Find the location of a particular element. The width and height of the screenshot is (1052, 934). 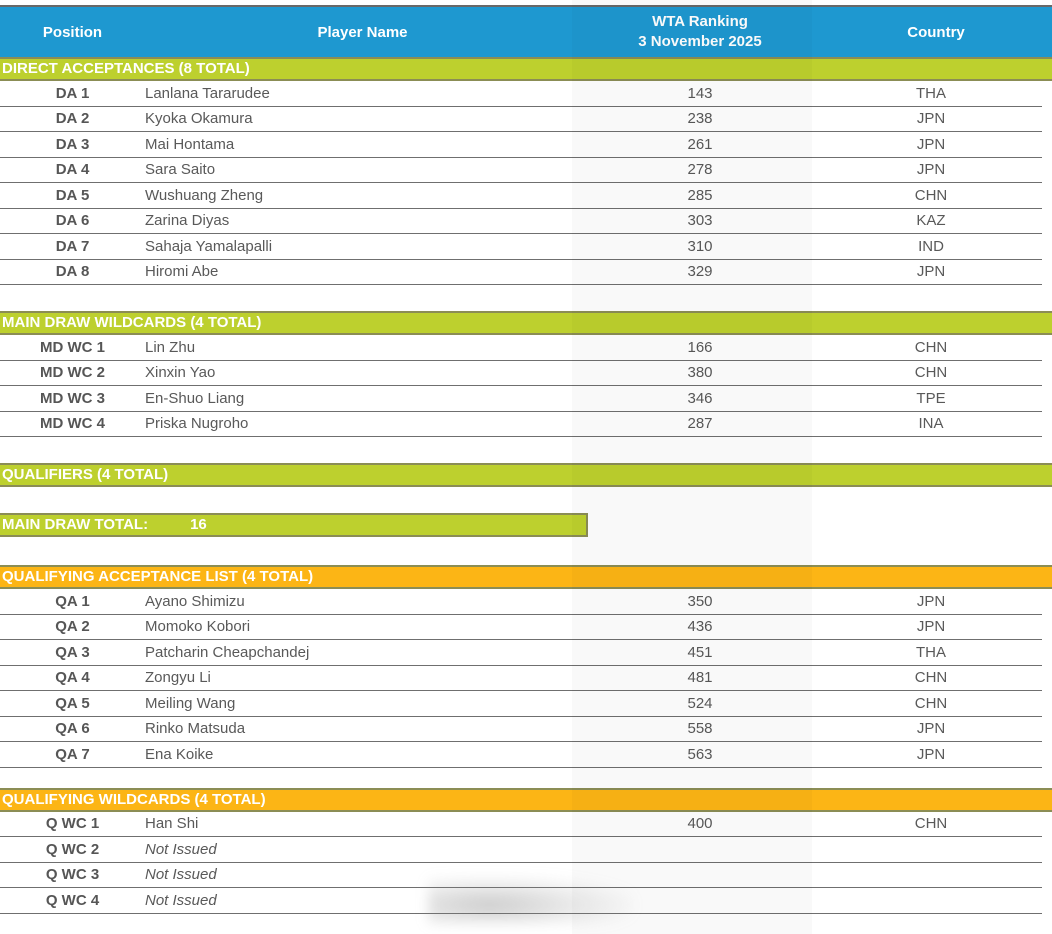

ranking-cell: 400 is located at coordinates (700, 824).